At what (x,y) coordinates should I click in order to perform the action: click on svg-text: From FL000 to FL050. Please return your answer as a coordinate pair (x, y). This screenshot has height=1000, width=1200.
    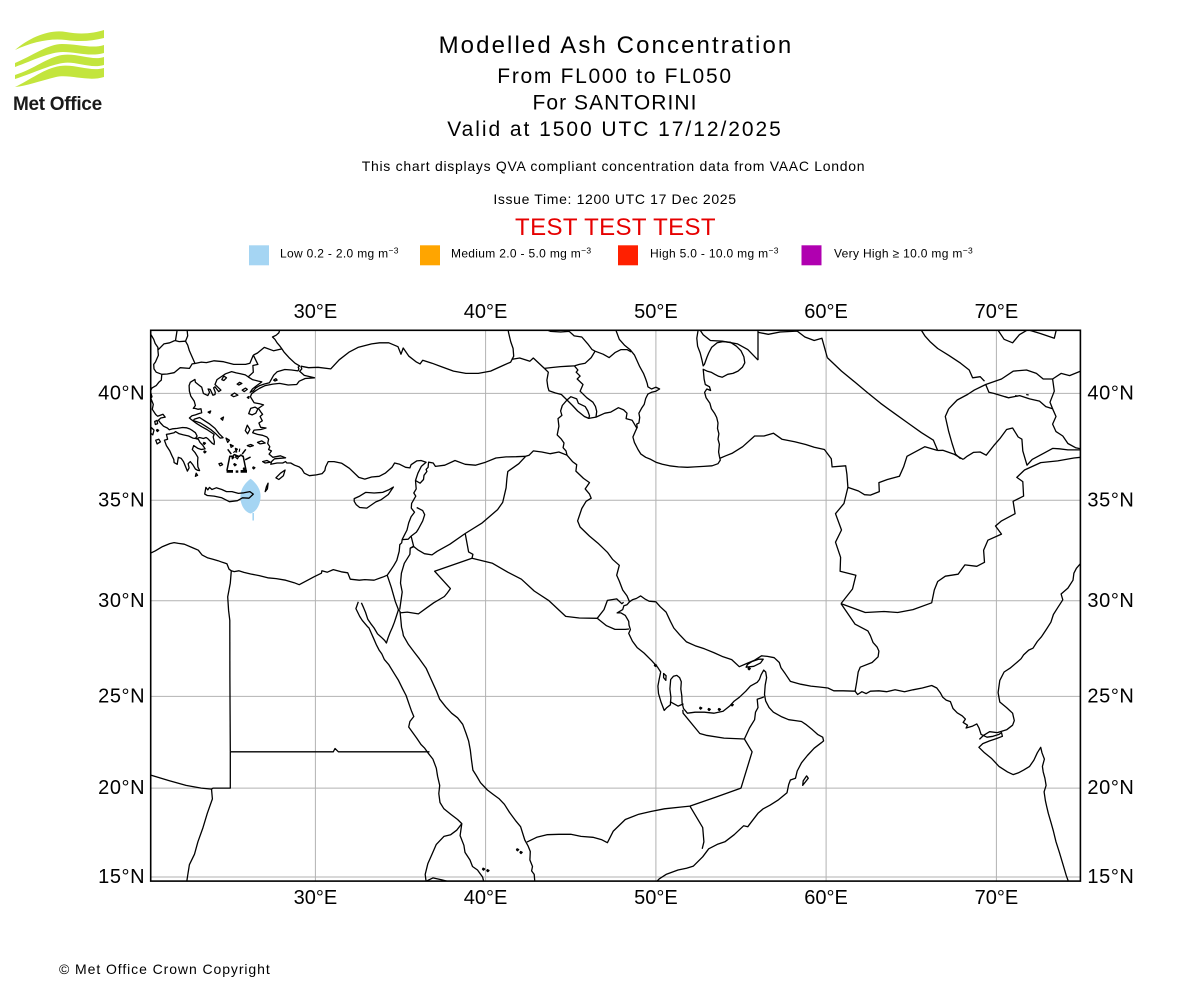
    Looking at the image, I should click on (614, 76).